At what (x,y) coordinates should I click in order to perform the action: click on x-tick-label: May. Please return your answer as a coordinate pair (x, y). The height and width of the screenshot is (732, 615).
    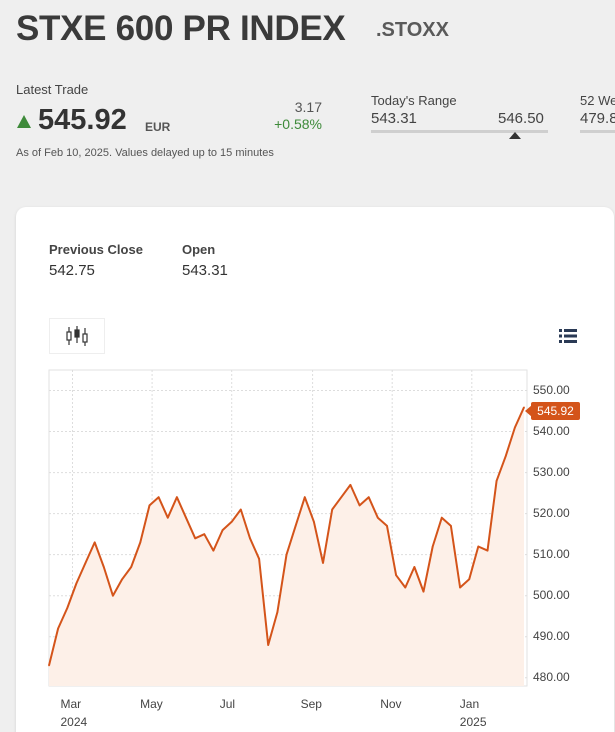
    Looking at the image, I should click on (151, 704).